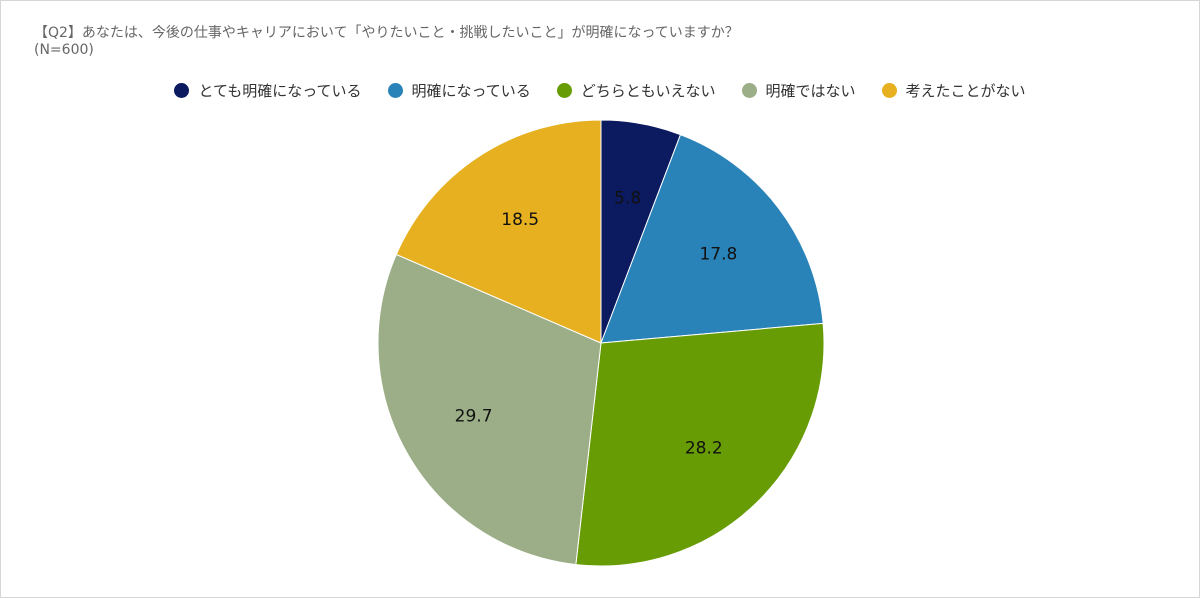 The height and width of the screenshot is (598, 1200). What do you see at coordinates (498, 231) in the screenshot?
I see `pie-slice-never-thought` at bounding box center [498, 231].